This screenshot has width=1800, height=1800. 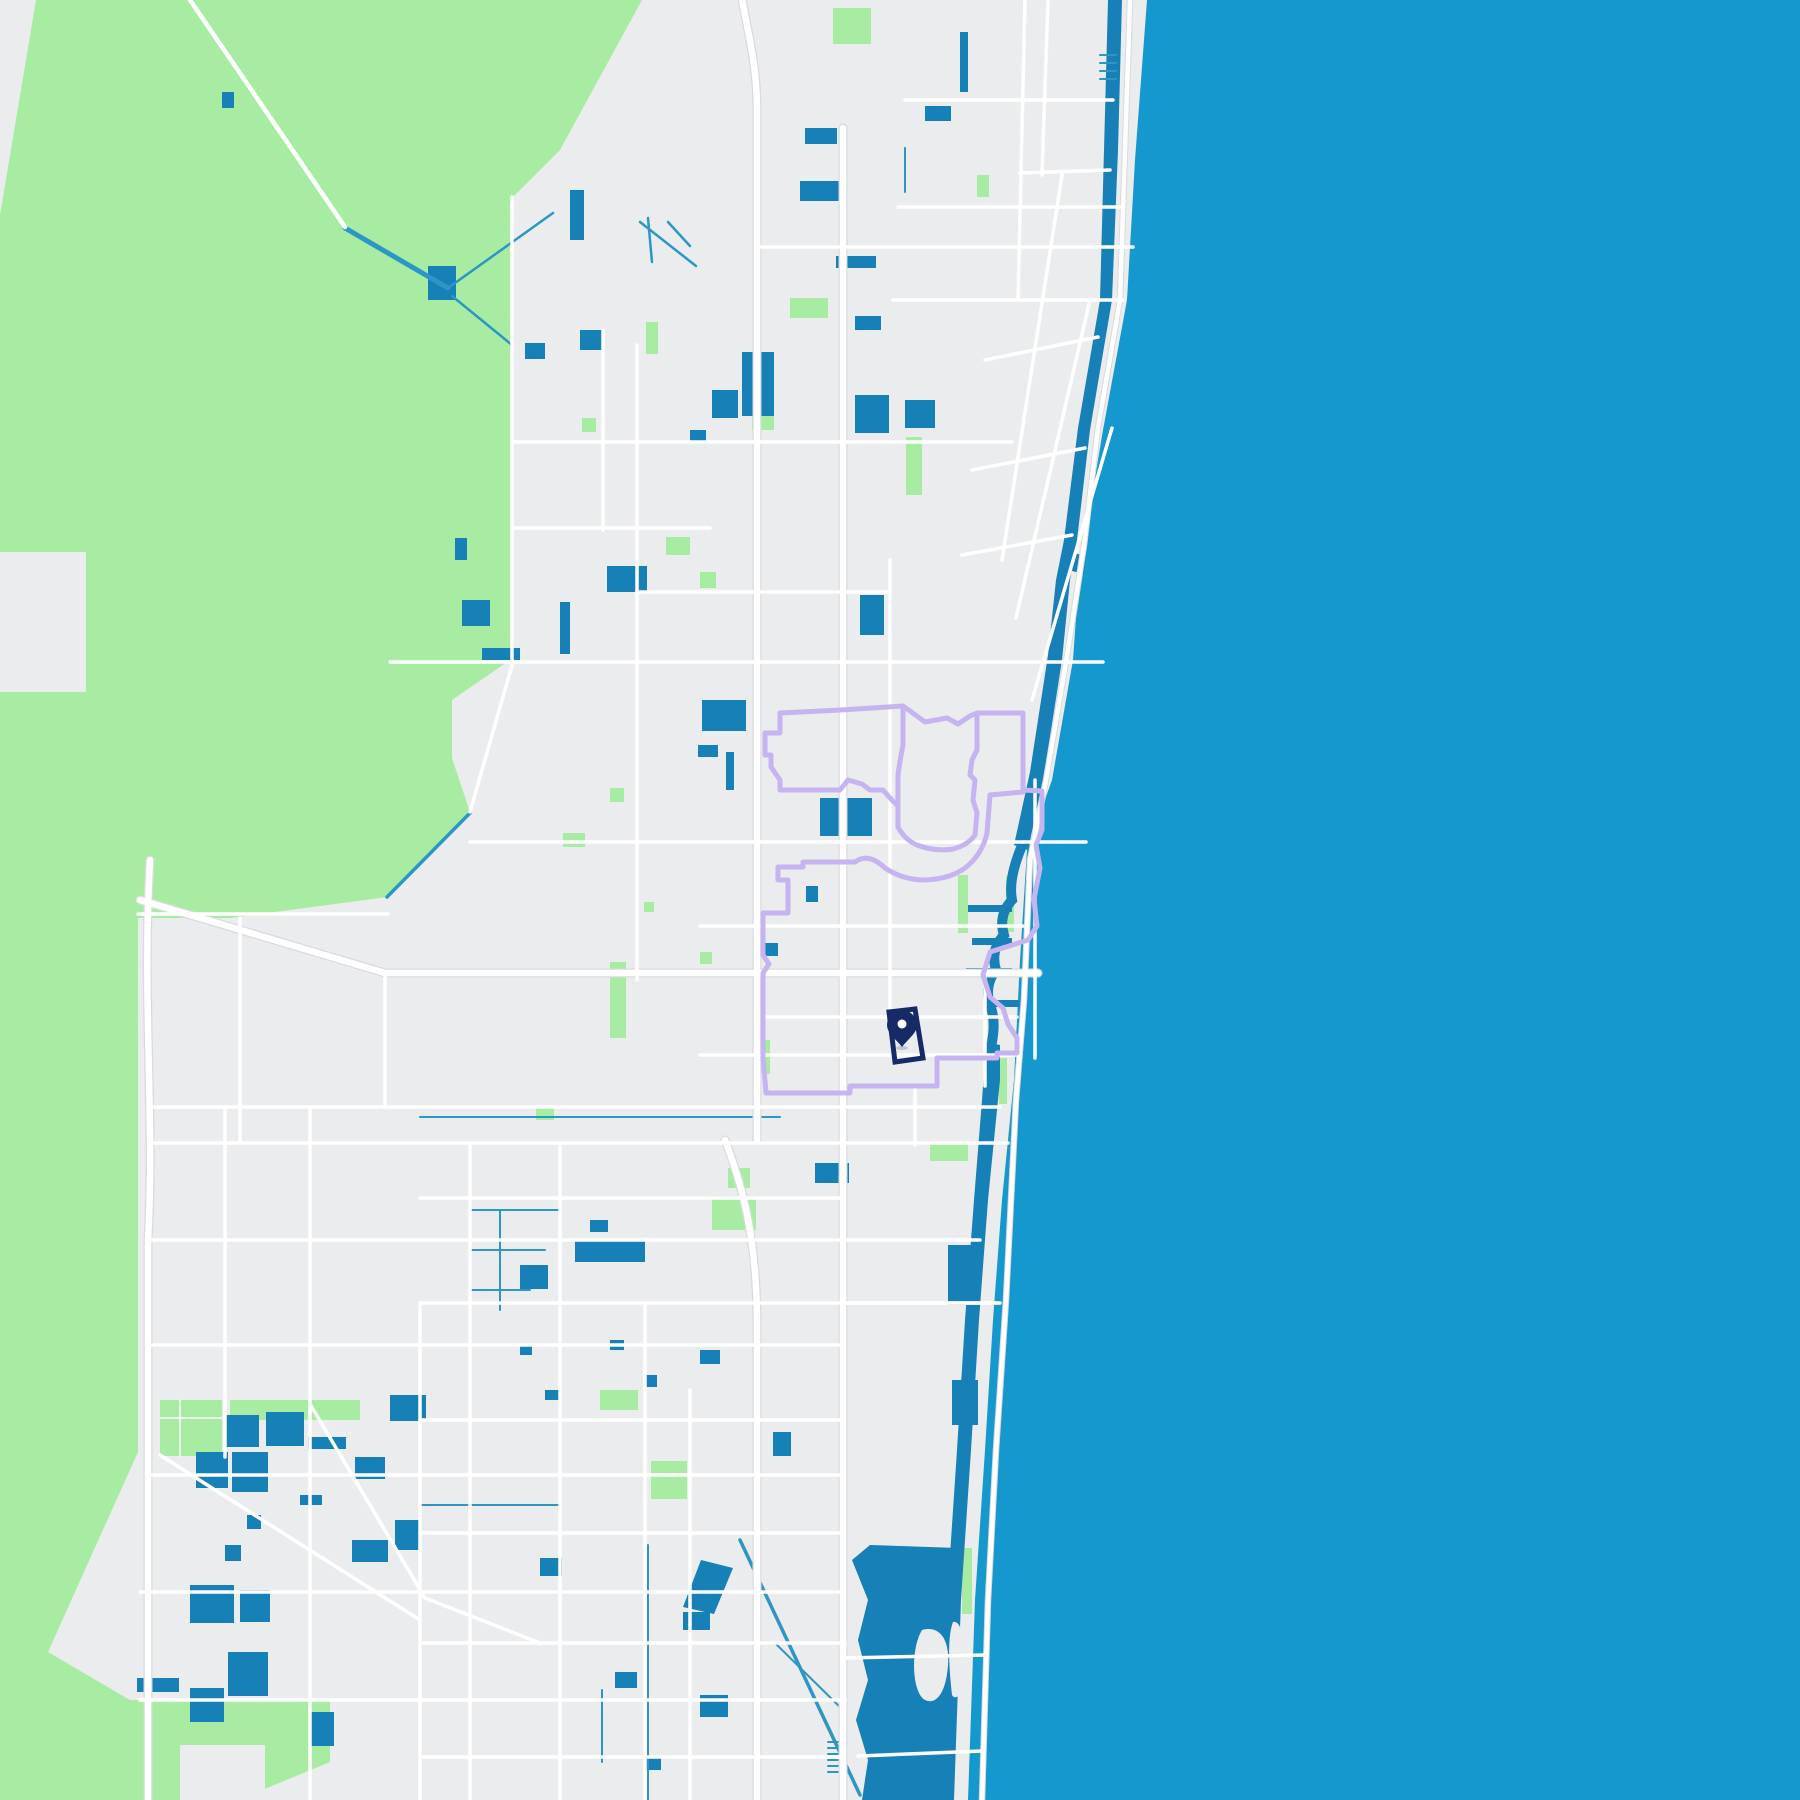 What do you see at coordinates (902, 899) in the screenshot?
I see `boundary-line` at bounding box center [902, 899].